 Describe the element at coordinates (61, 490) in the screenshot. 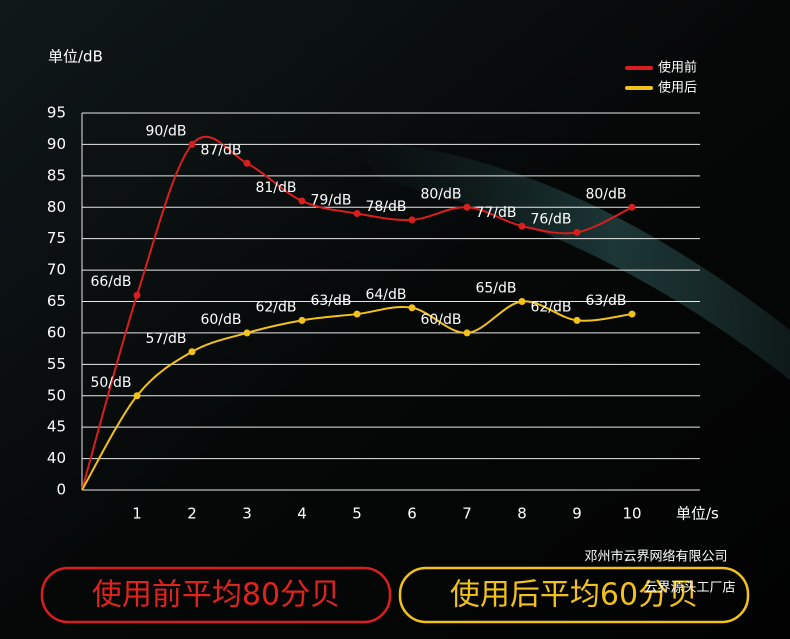

I see `y-tick-label: 0` at that location.